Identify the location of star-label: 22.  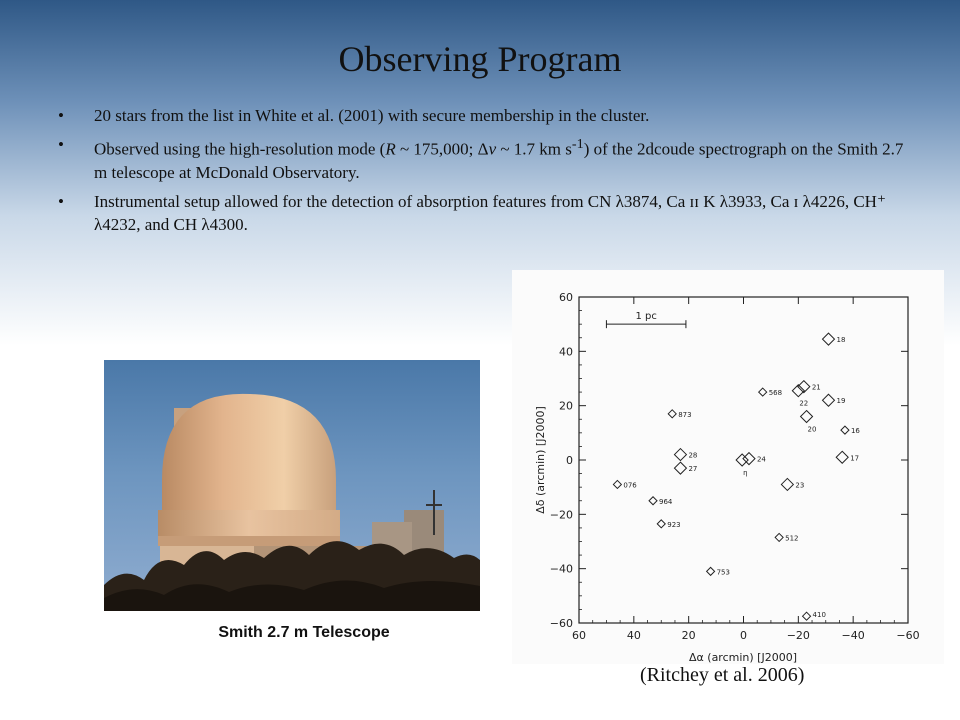
(803, 404).